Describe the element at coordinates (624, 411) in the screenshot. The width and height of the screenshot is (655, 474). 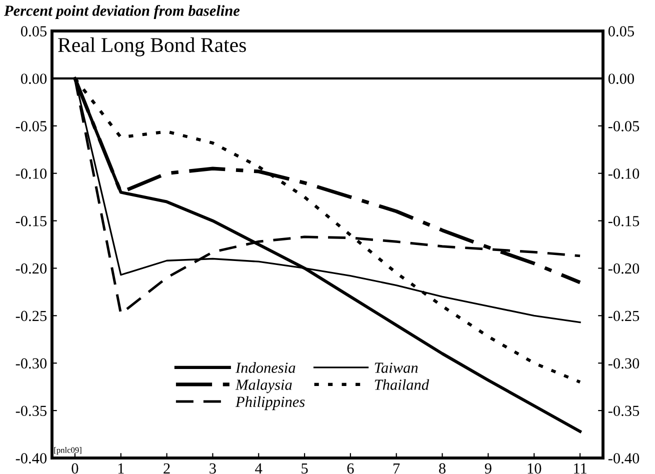
I see `y2-tick-label: -0.35` at that location.